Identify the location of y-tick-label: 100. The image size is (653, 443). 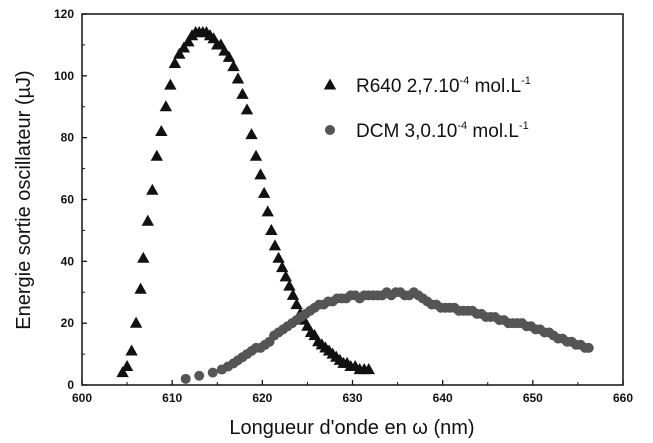
(64, 76).